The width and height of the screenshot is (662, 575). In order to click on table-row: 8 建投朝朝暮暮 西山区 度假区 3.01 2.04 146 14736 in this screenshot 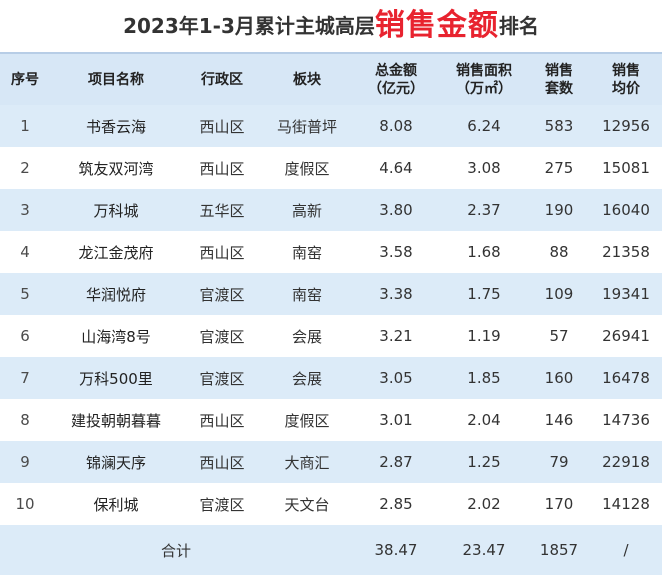, I will do `click(331, 420)`.